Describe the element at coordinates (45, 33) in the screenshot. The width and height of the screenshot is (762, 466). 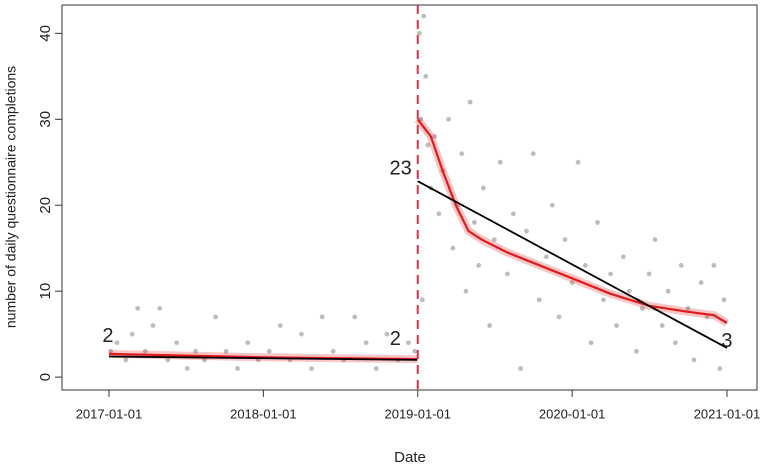
I see `y-tick-label: 40` at that location.